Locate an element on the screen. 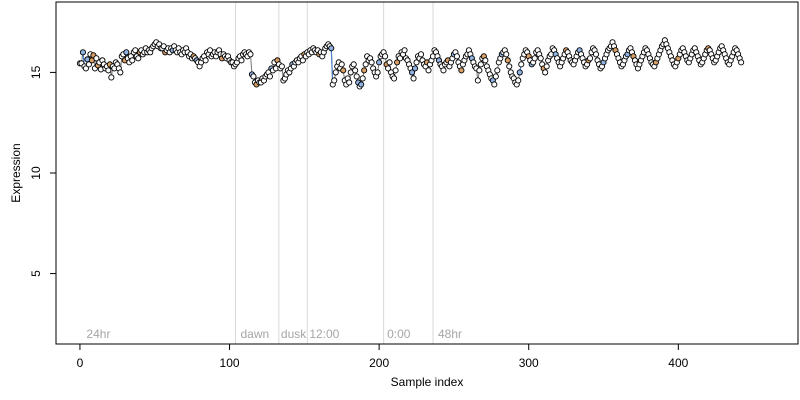  y-tick-label-15: 15 is located at coordinates (36, 72).